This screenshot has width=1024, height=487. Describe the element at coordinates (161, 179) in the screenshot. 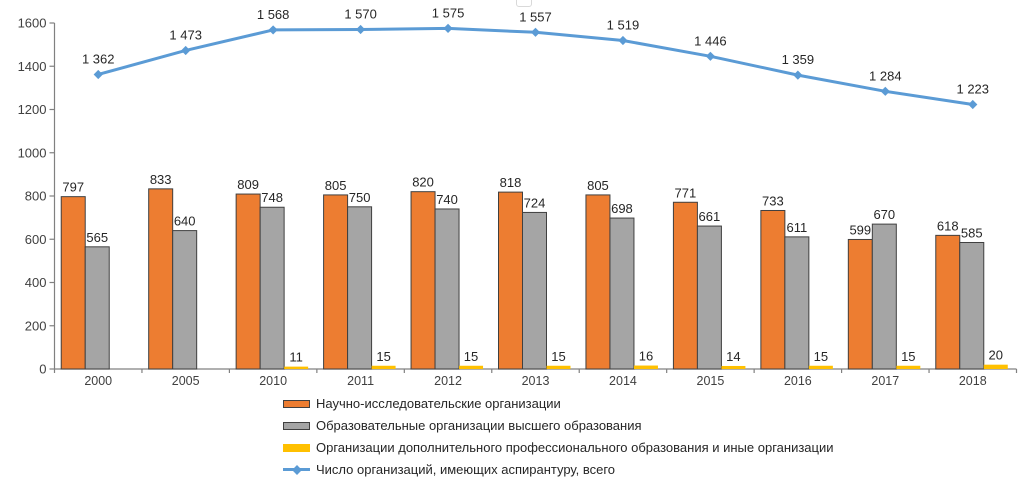

I see `bar-value-label: 833` at that location.